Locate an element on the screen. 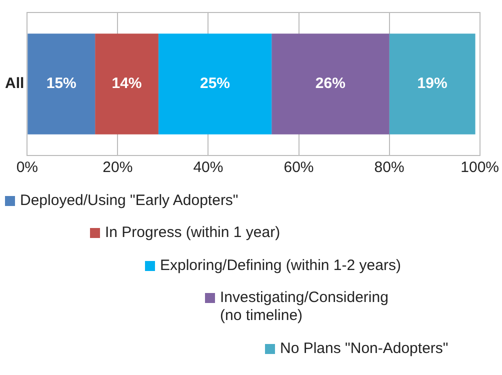  legend-label: Exploring/Defining (within 1-2 years) is located at coordinates (280, 266).